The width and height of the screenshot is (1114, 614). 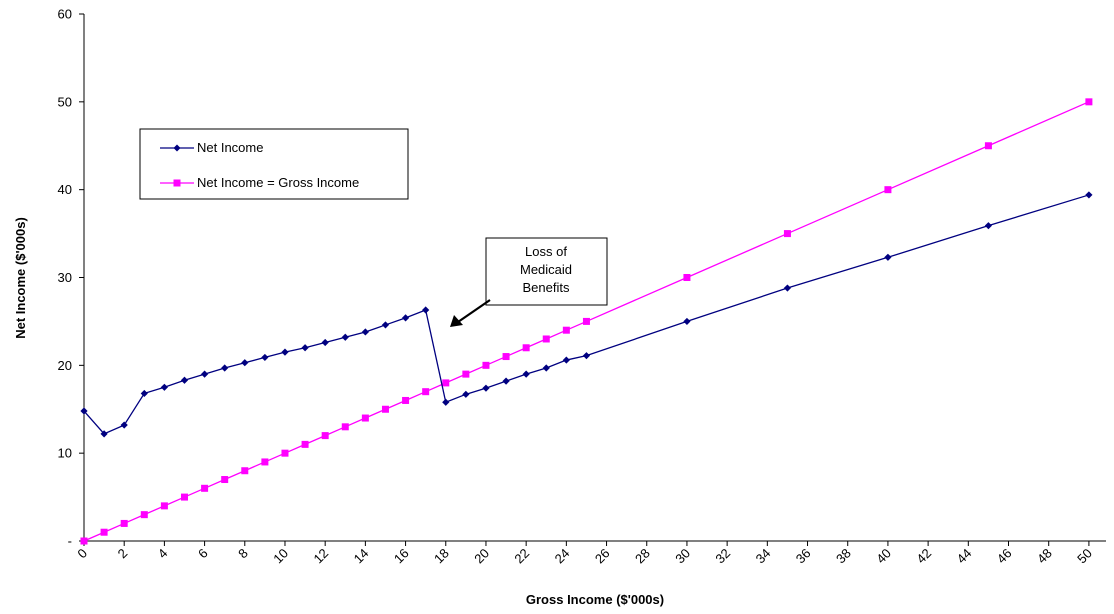 I want to click on x-tick-label: 20, so click(x=481, y=556).